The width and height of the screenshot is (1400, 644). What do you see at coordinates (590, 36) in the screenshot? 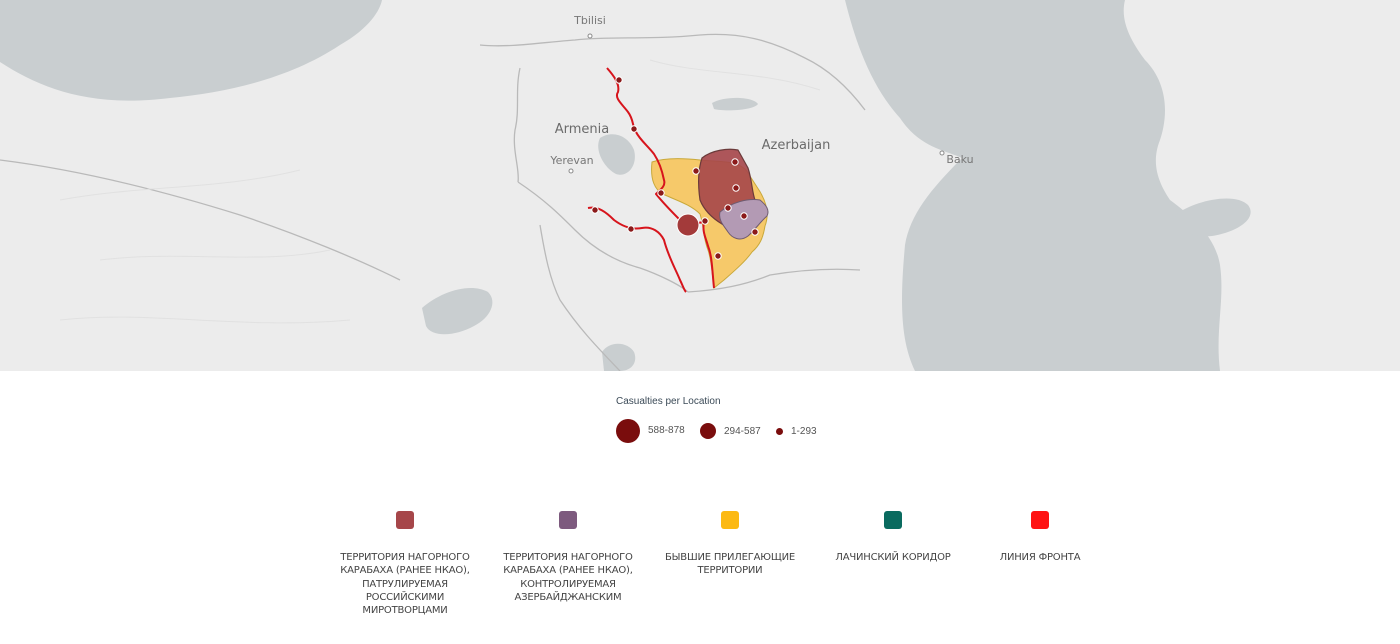
I see `tbilisi-dot` at bounding box center [590, 36].